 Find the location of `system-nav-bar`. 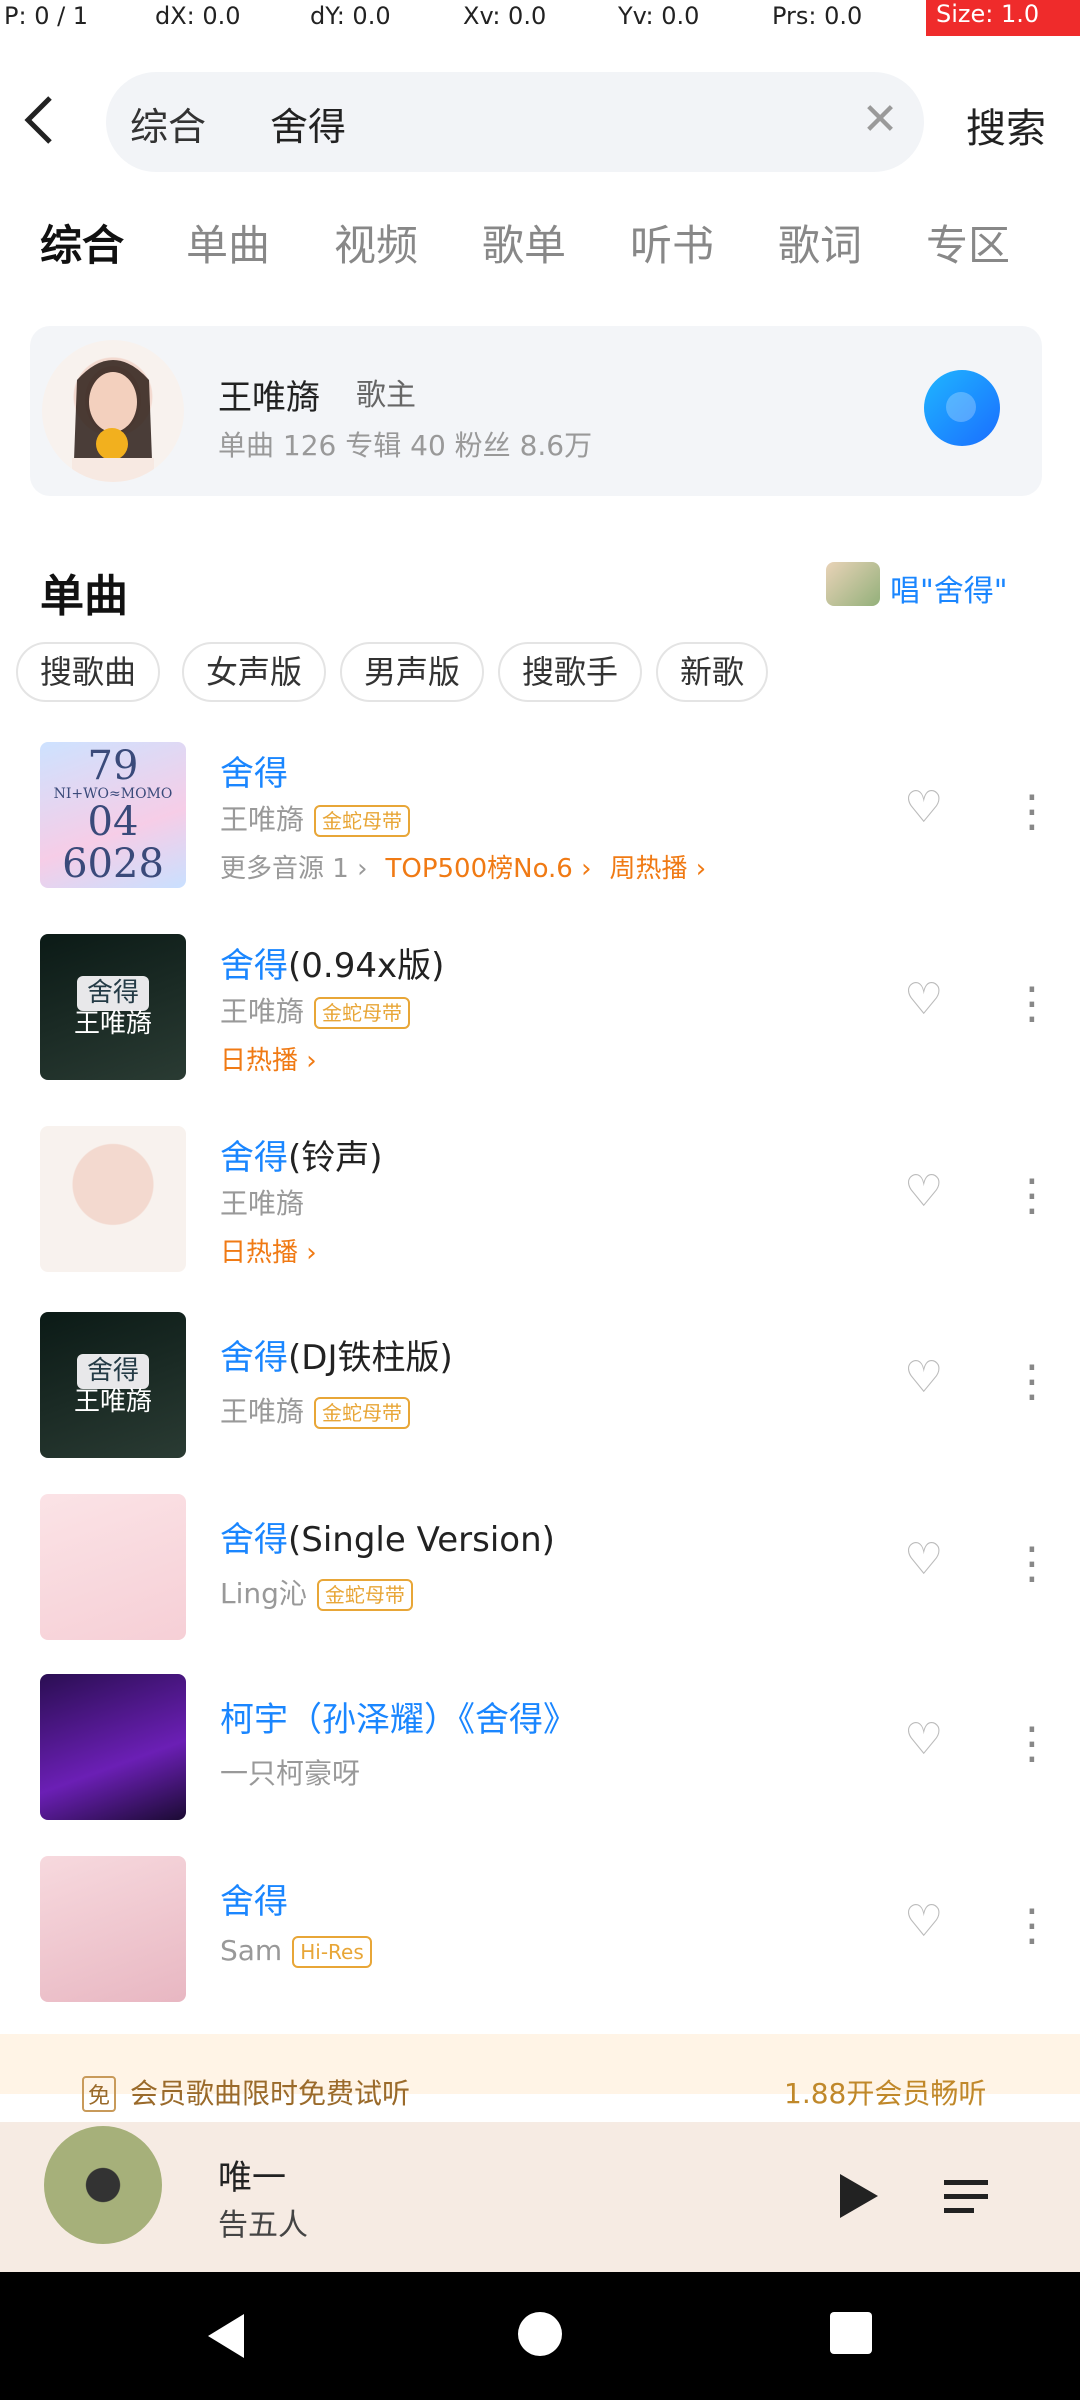

system-nav-bar is located at coordinates (540, 2336).